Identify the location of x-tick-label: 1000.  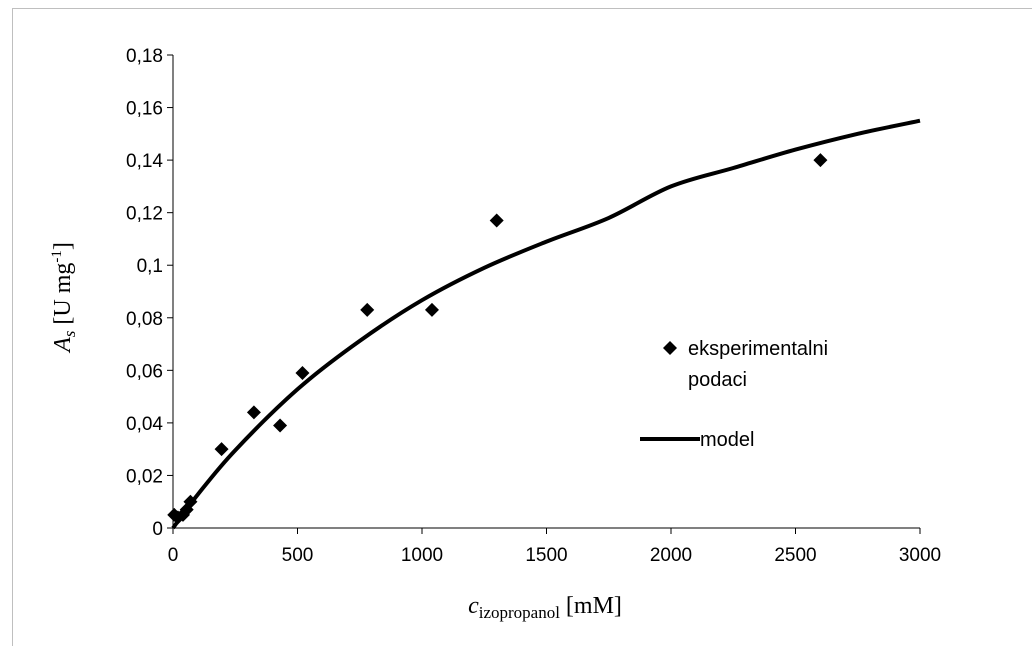
(422, 555).